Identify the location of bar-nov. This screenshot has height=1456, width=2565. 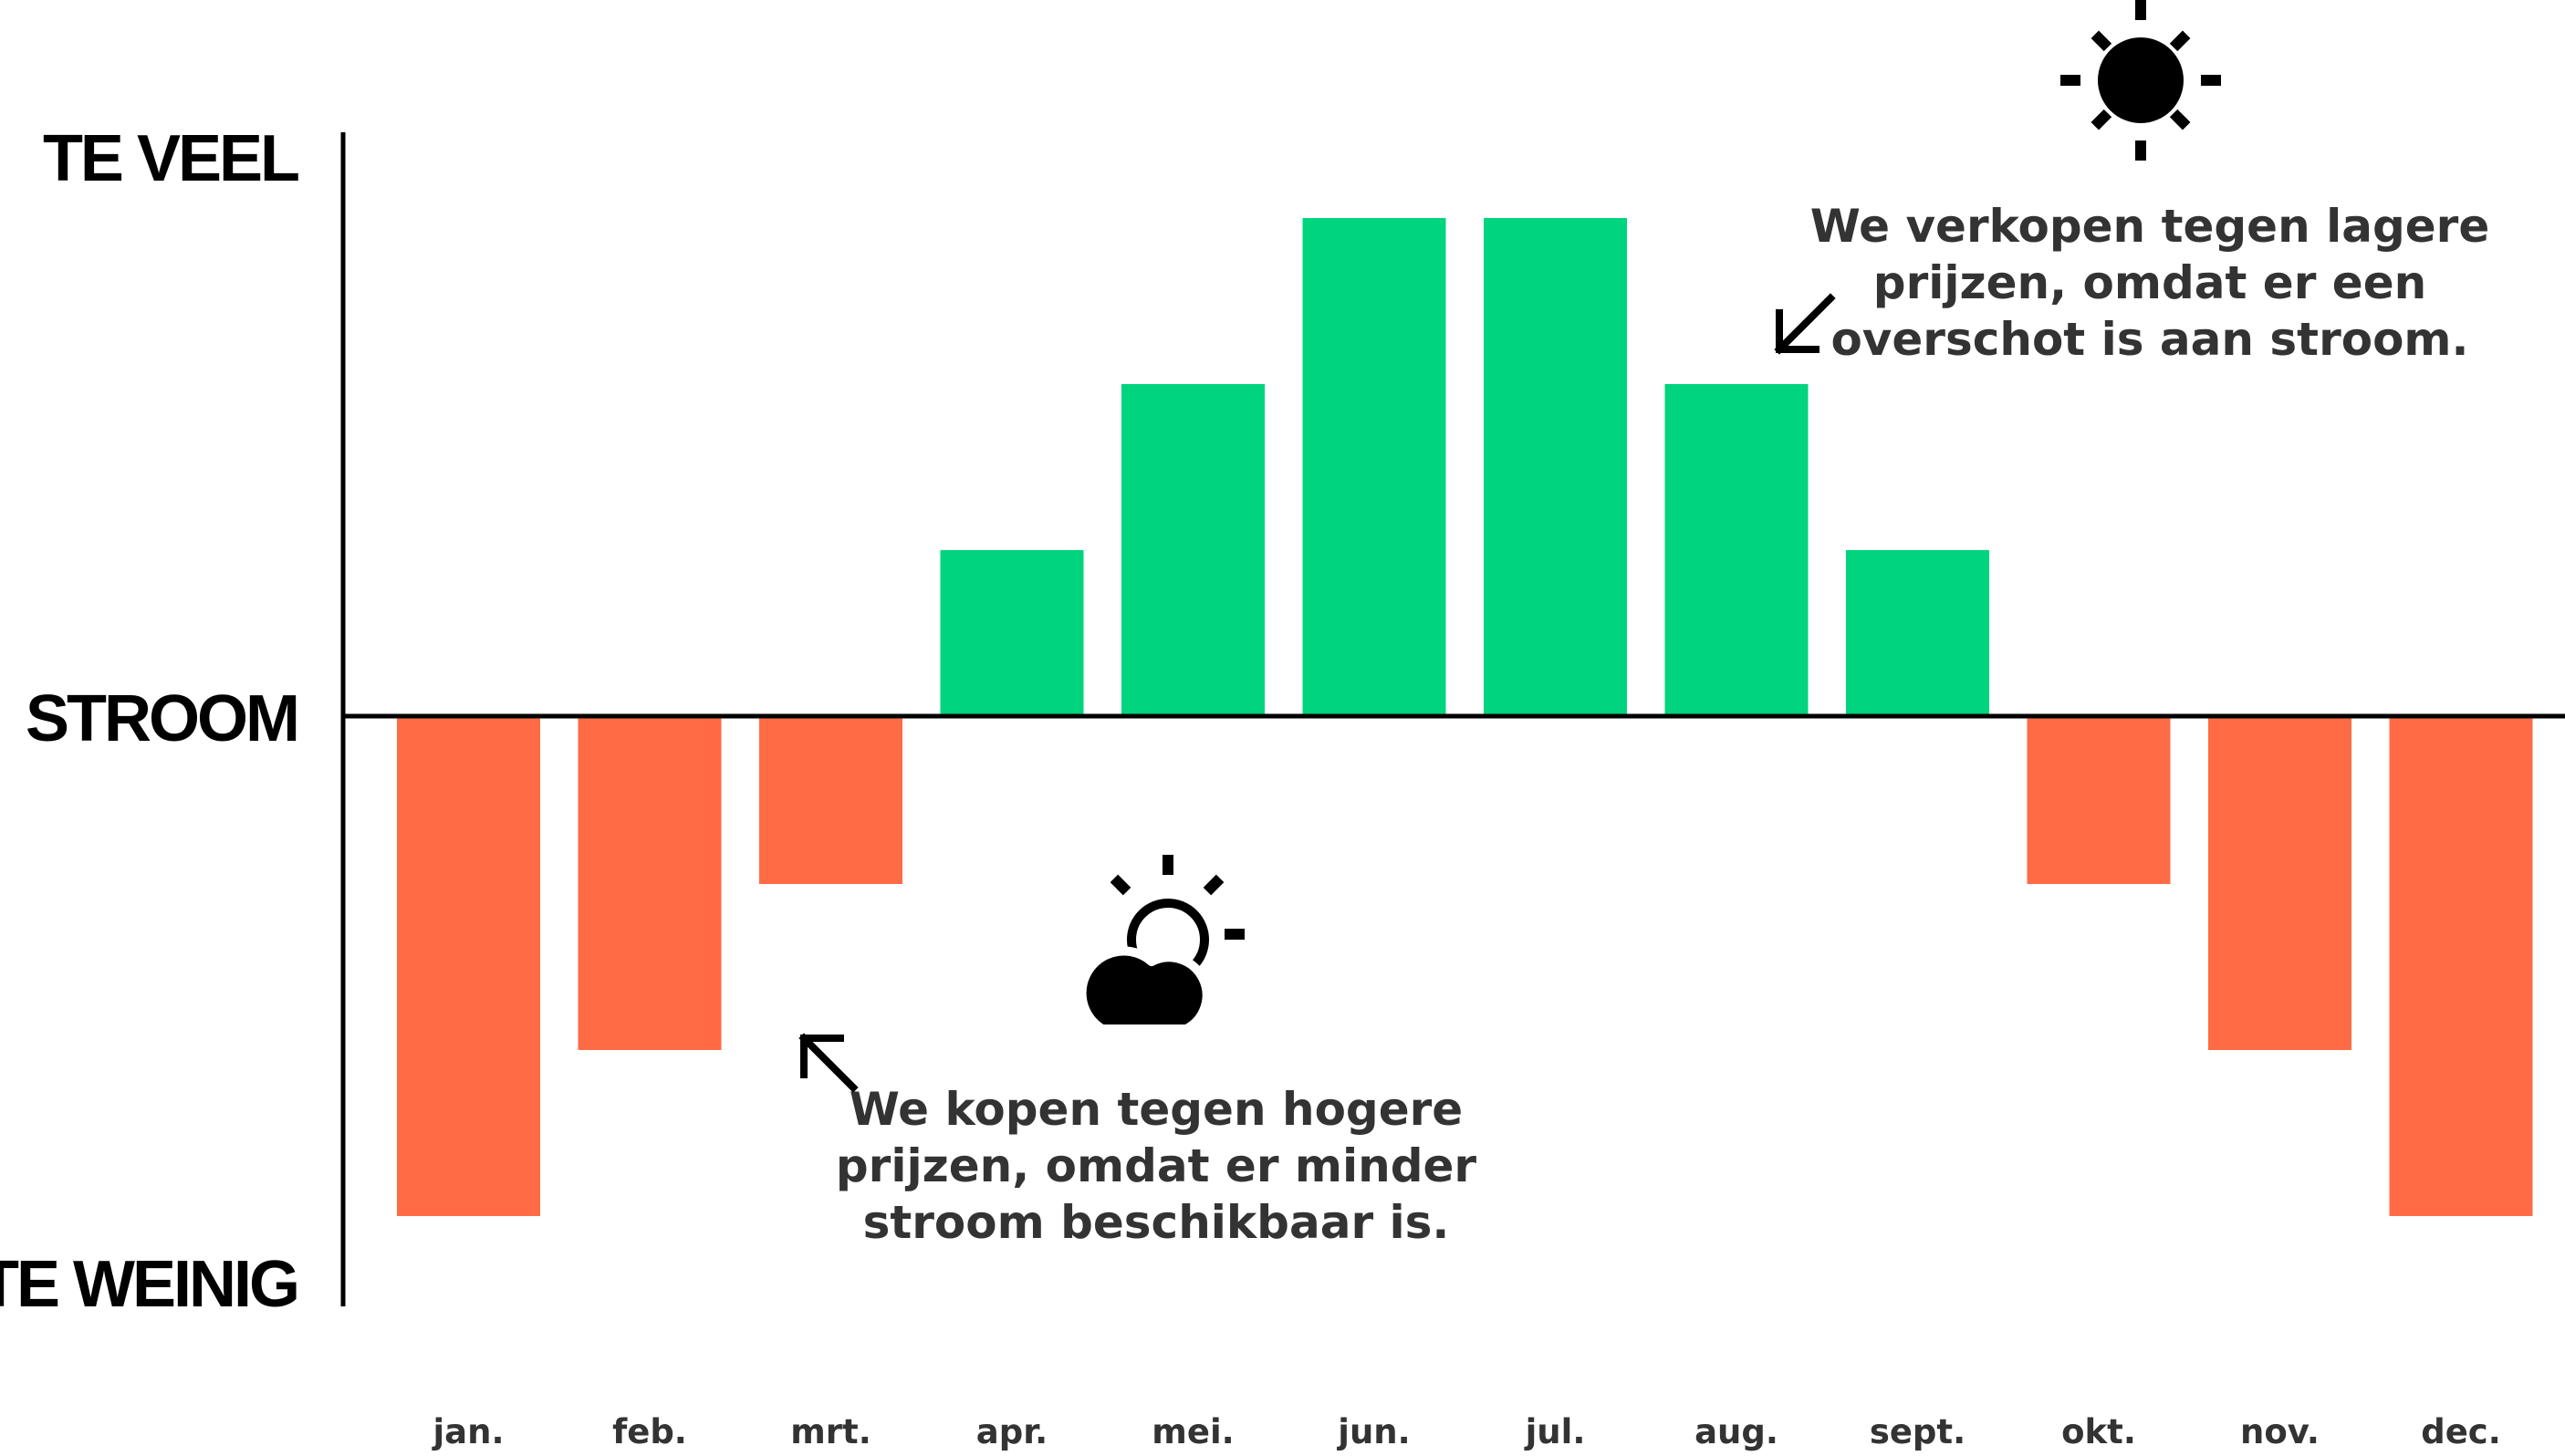
(2279, 884).